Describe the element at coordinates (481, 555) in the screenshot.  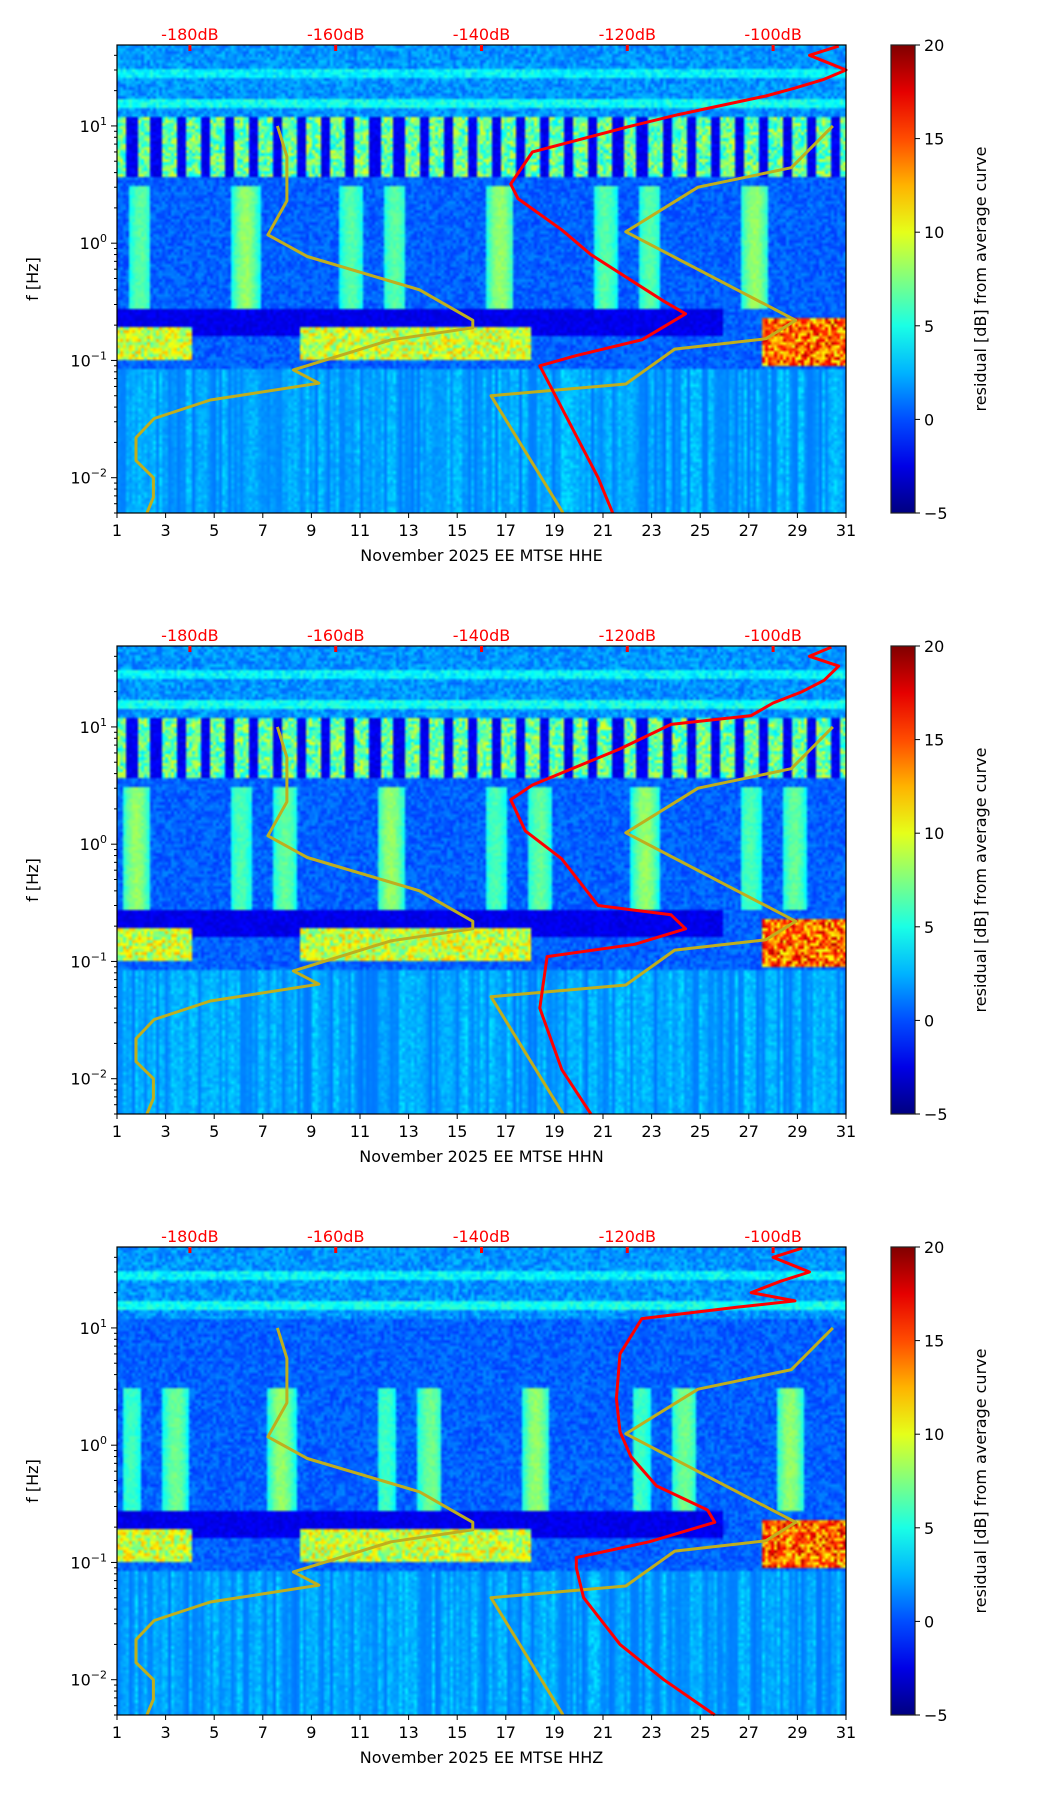
I see `x-axis-label: November 2025 EE MTSE HHE` at that location.